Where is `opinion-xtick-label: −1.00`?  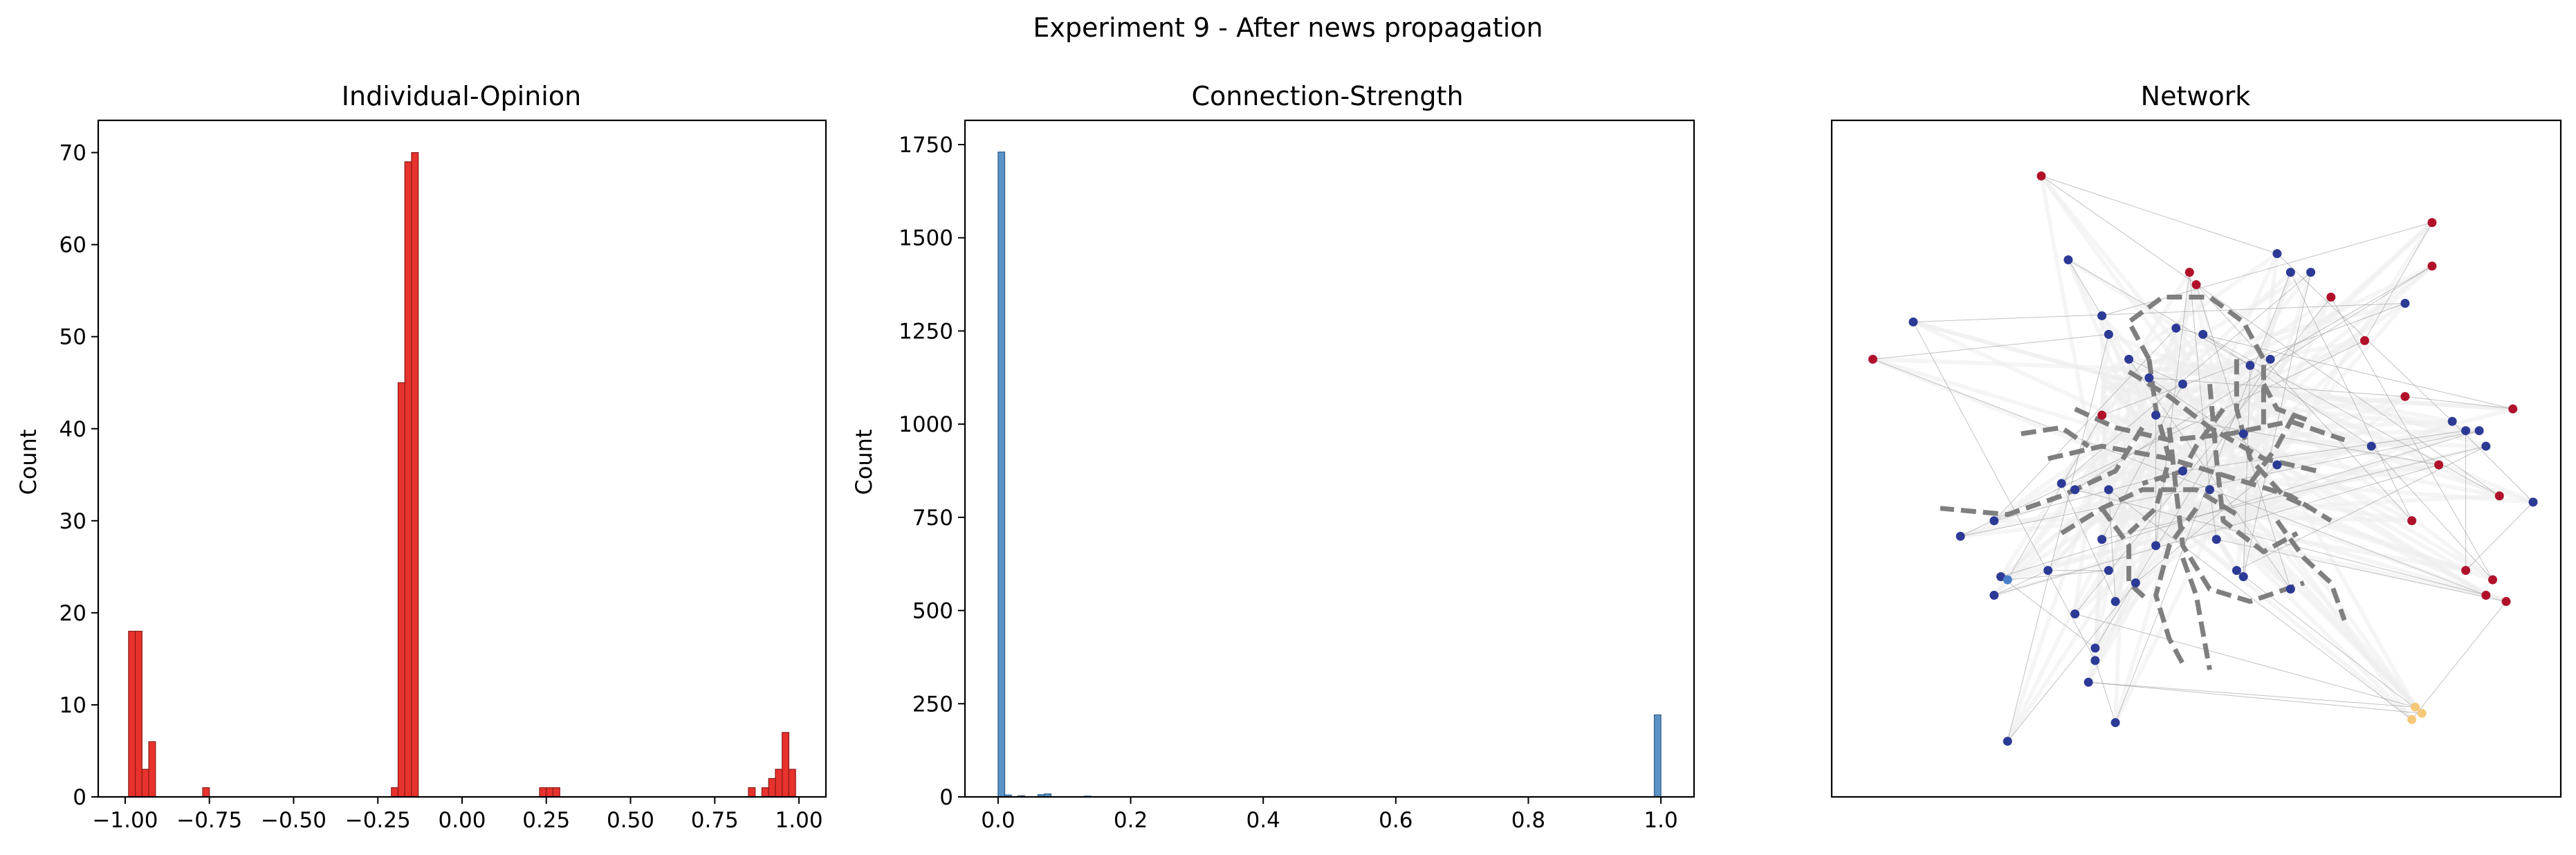 opinion-xtick-label: −1.00 is located at coordinates (125, 820).